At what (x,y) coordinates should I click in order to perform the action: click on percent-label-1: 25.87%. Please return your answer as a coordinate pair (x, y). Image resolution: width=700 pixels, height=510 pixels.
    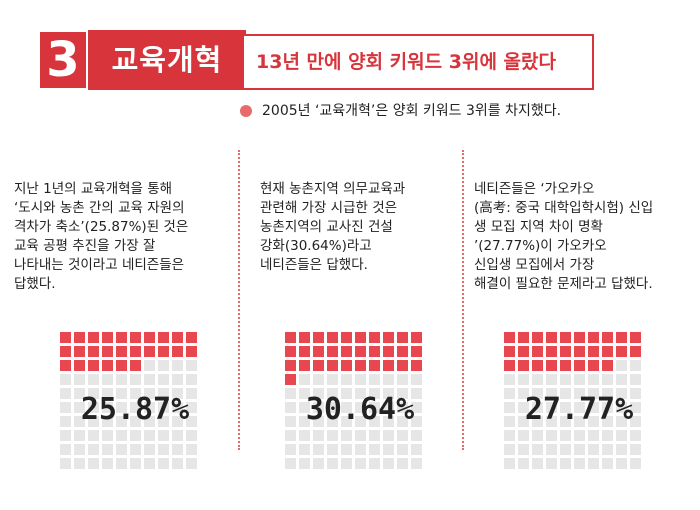
    Looking at the image, I should click on (135, 409).